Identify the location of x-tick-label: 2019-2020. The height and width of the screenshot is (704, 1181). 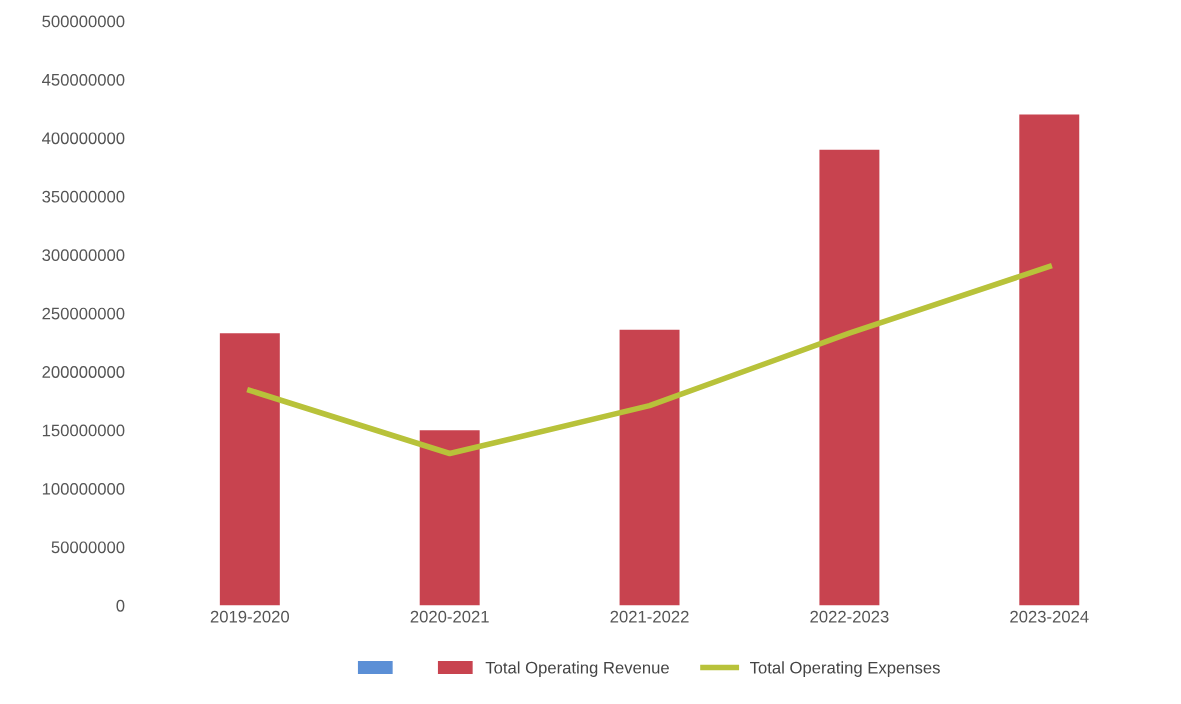
(250, 616).